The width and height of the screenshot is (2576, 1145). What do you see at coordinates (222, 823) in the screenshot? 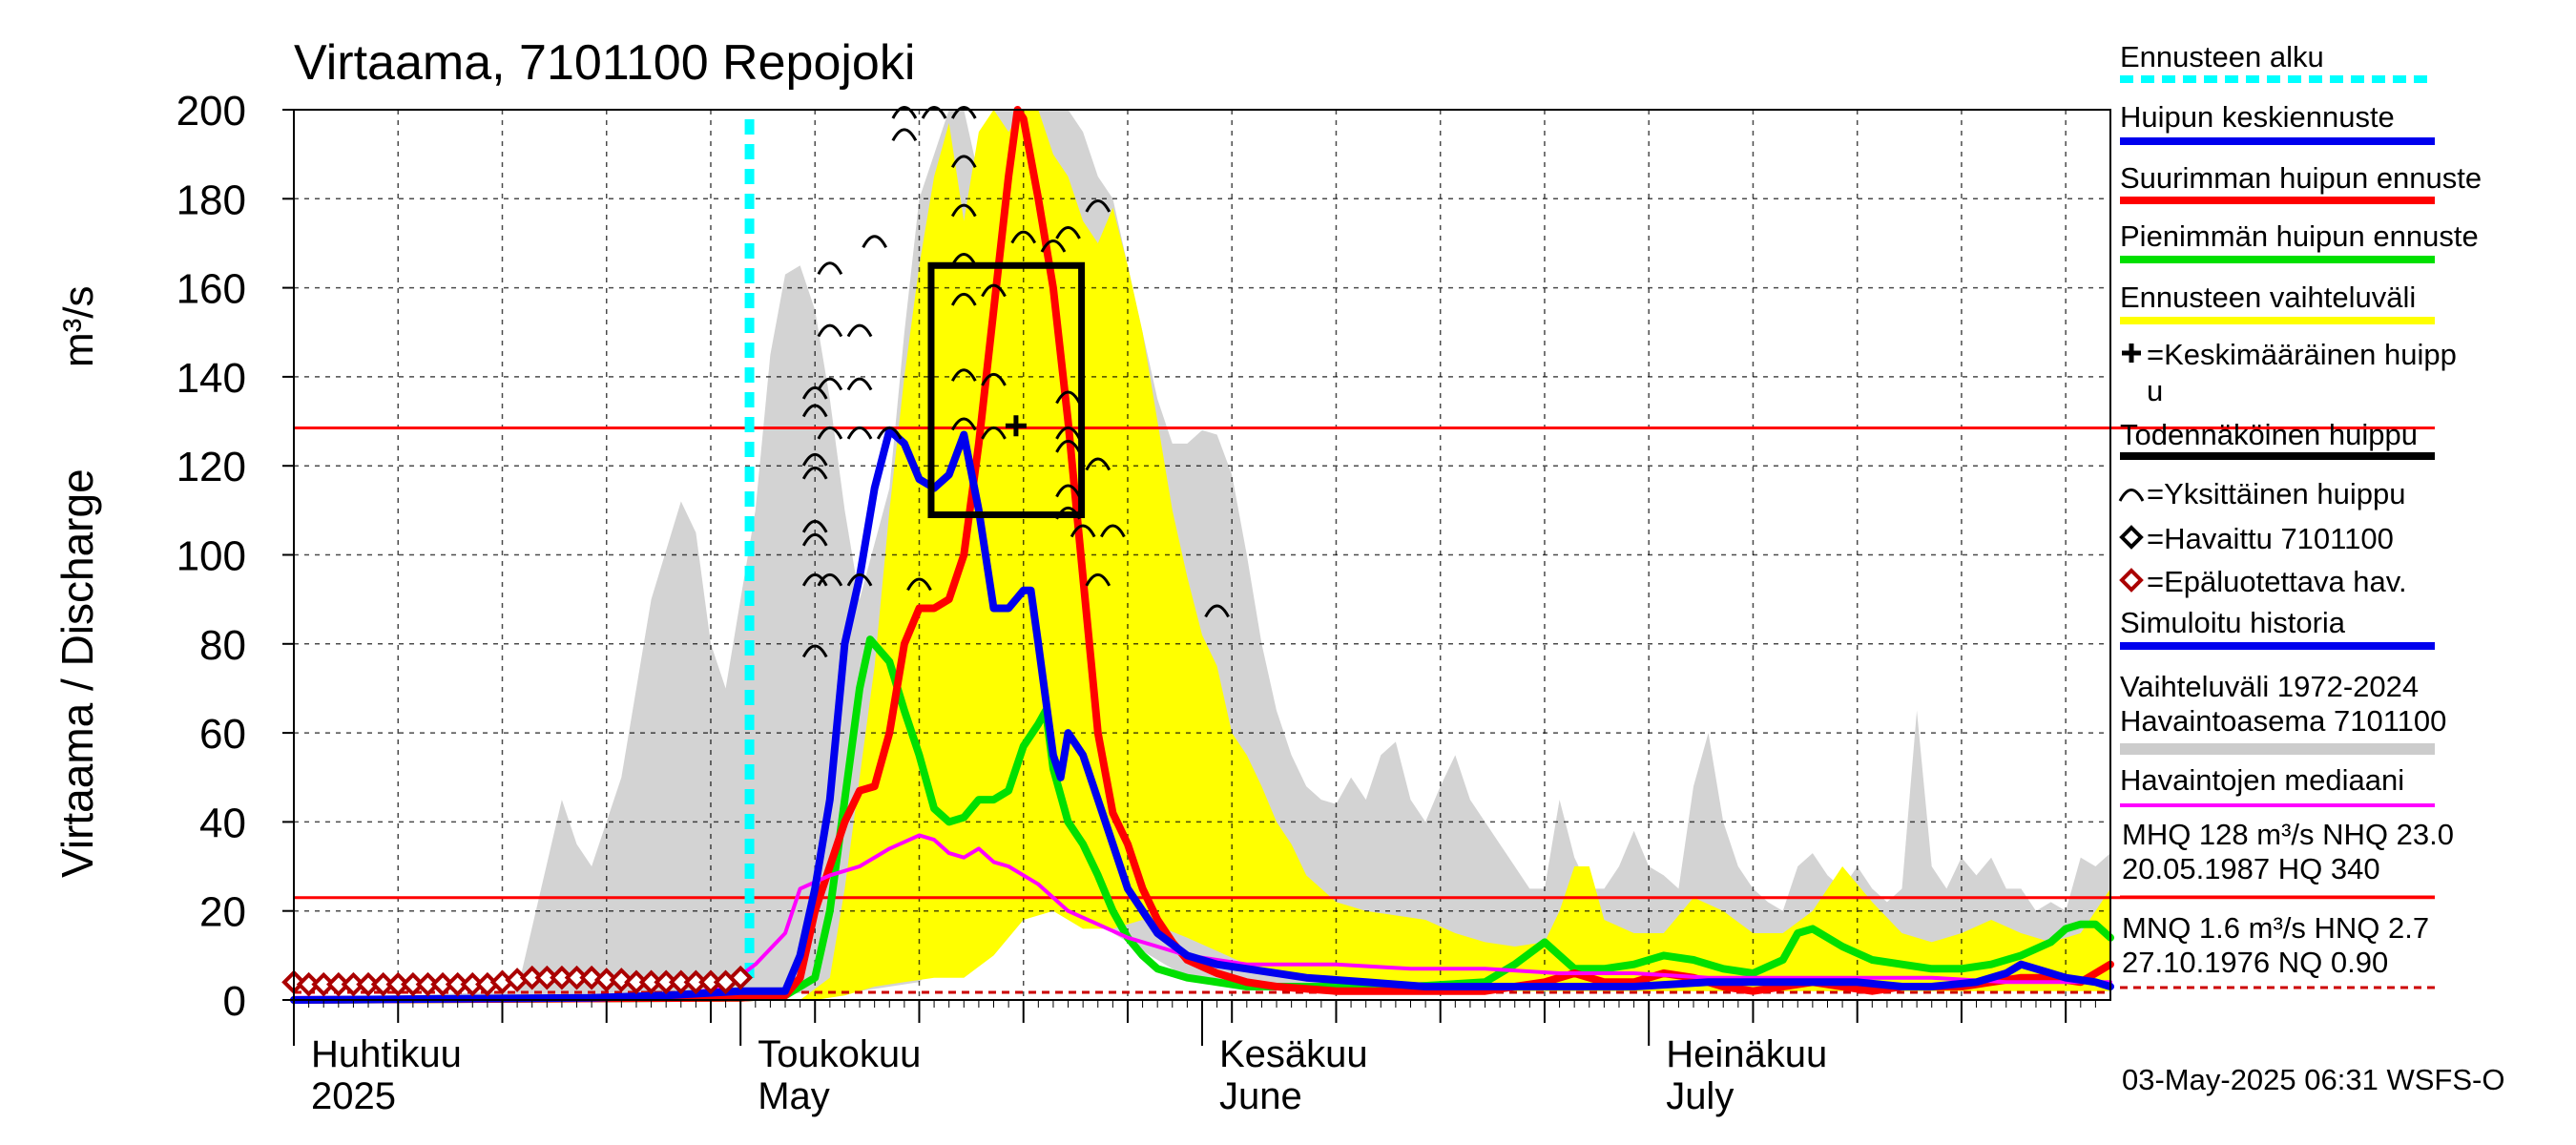
I see `y-tick-label: 40` at bounding box center [222, 823].